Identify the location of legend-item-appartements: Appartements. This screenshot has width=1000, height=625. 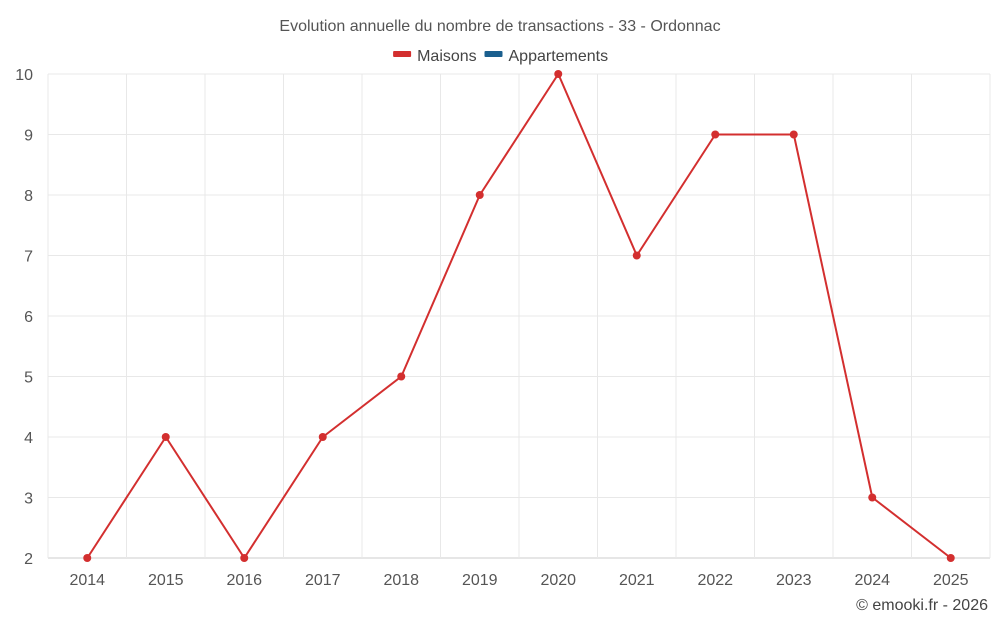
(546, 56).